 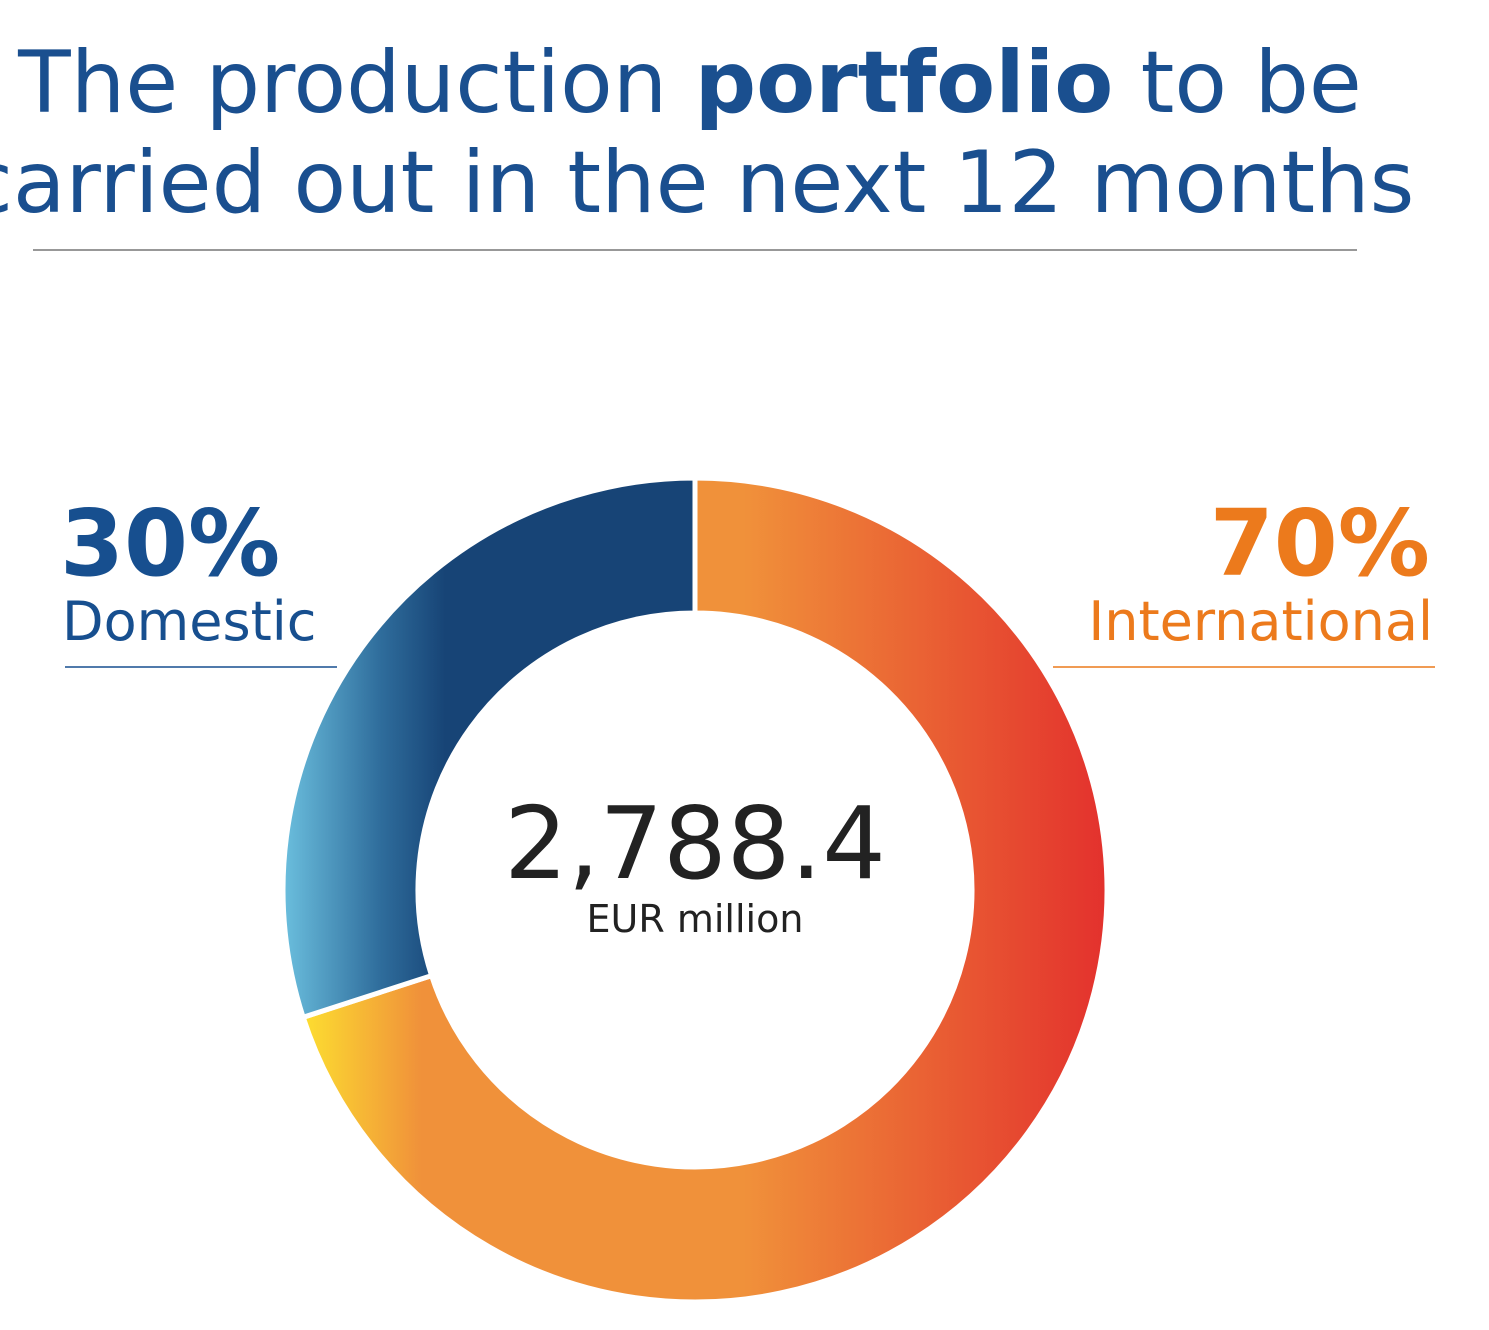 I want to click on center-label: EUR million, so click(x=695, y=919).